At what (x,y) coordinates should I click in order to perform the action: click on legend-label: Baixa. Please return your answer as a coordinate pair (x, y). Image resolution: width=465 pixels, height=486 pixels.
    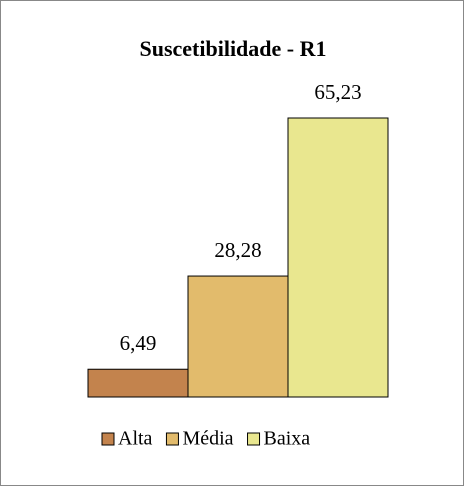
    Looking at the image, I should click on (287, 439).